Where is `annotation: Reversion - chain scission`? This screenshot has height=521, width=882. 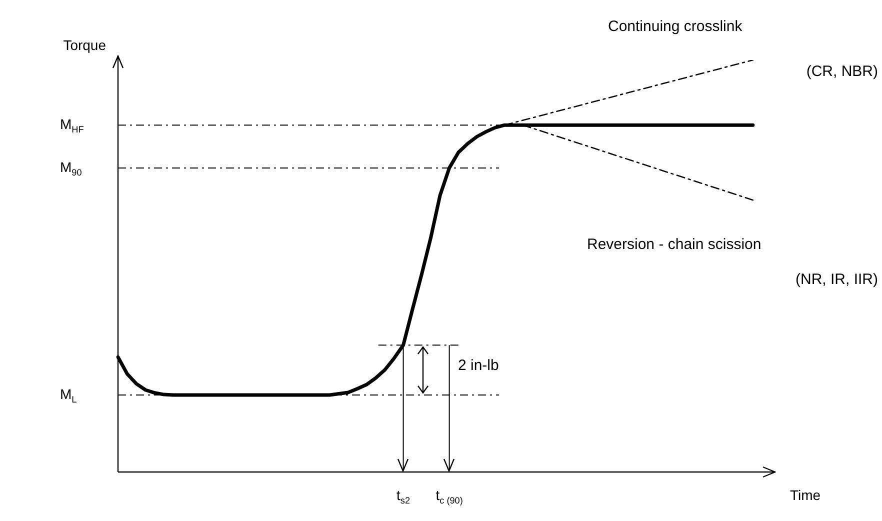
annotation: Reversion - chain scission is located at coordinates (674, 245).